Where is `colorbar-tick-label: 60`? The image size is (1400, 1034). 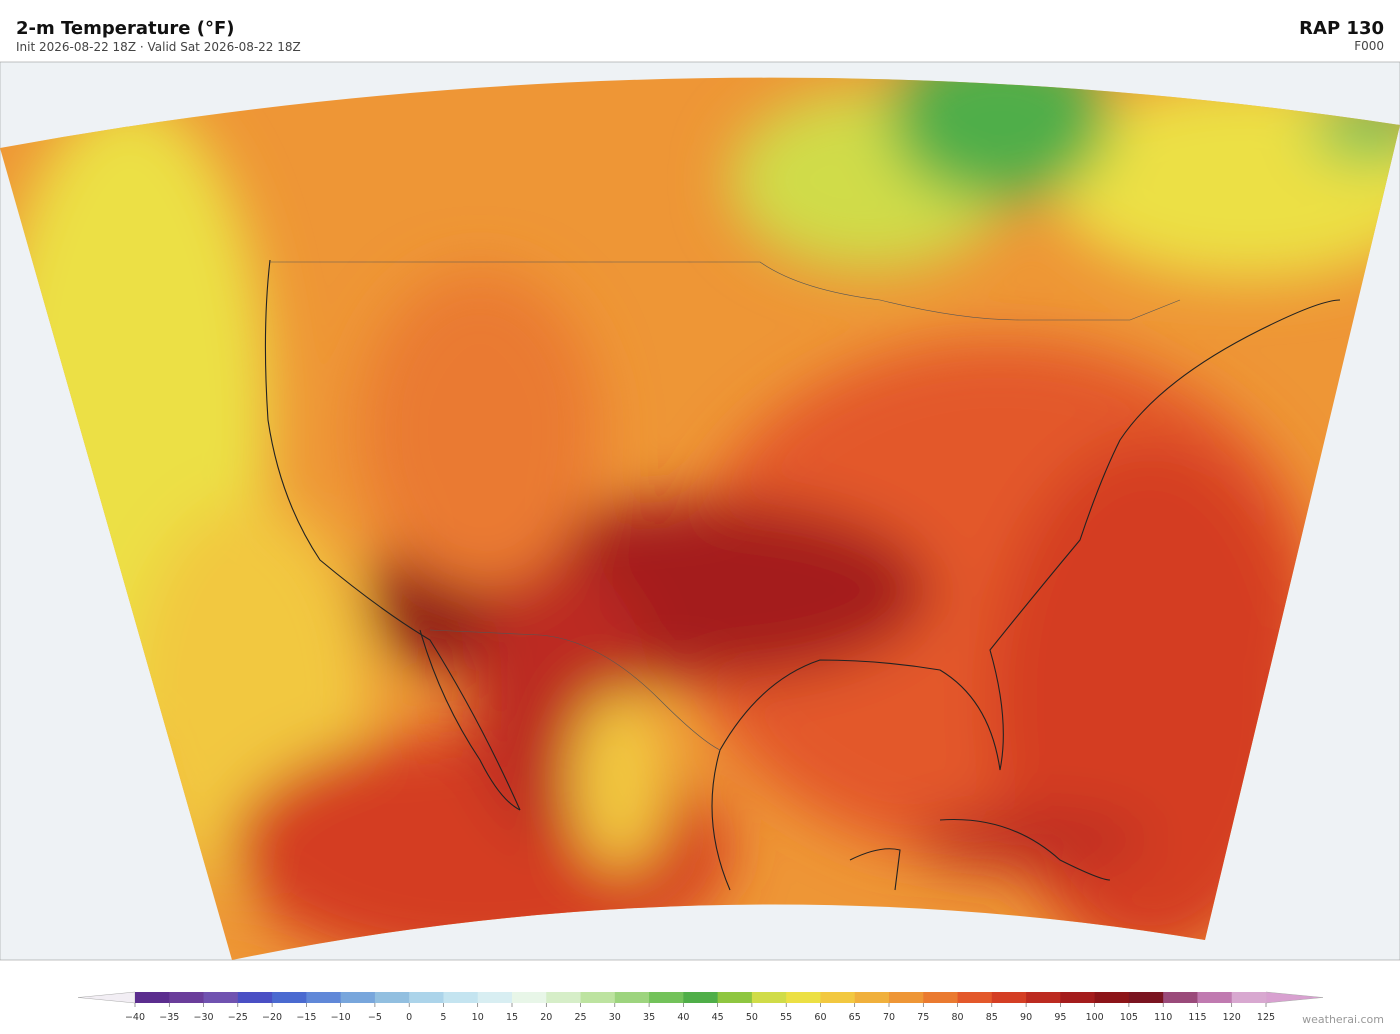 colorbar-tick-label: 60 is located at coordinates (820, 1017).